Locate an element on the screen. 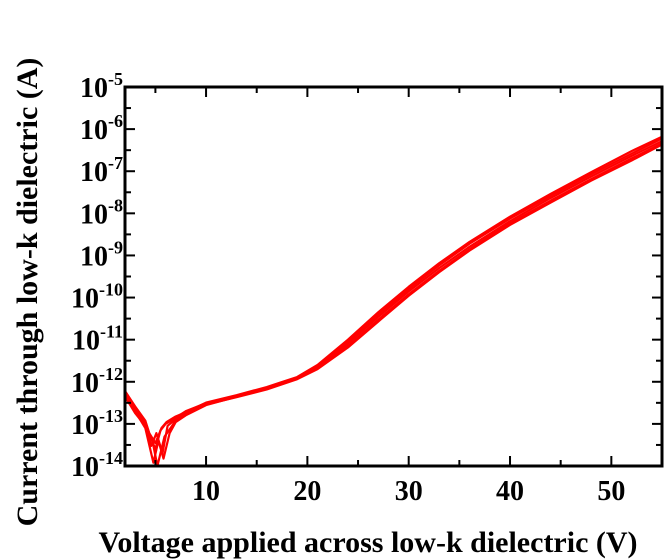 The width and height of the screenshot is (668, 560). x-tick-label: 40 is located at coordinates (510, 491).